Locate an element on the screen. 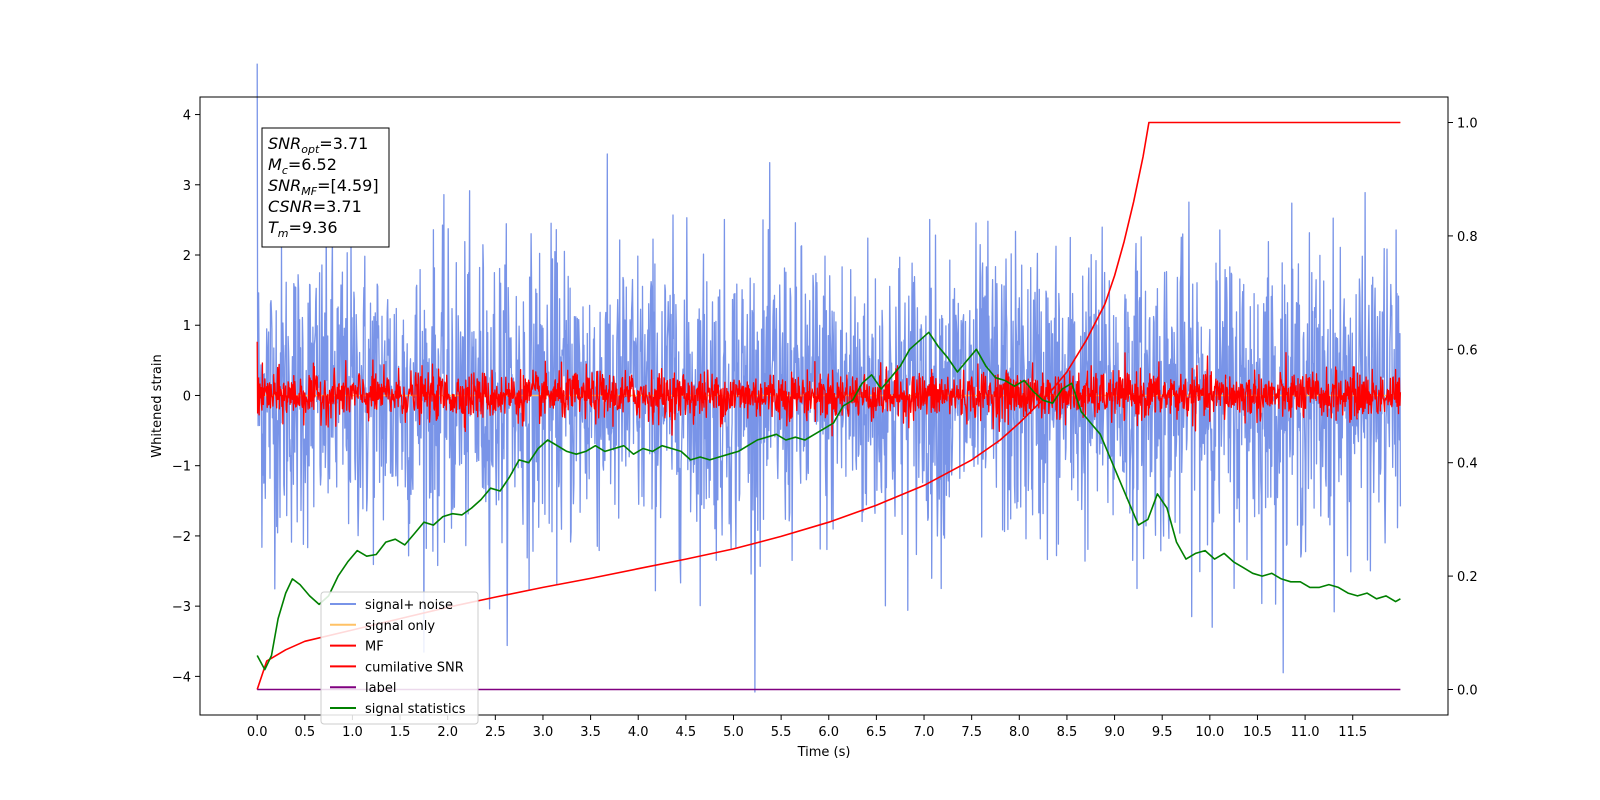  legend-entry-label: signal statistics is located at coordinates (415, 709).